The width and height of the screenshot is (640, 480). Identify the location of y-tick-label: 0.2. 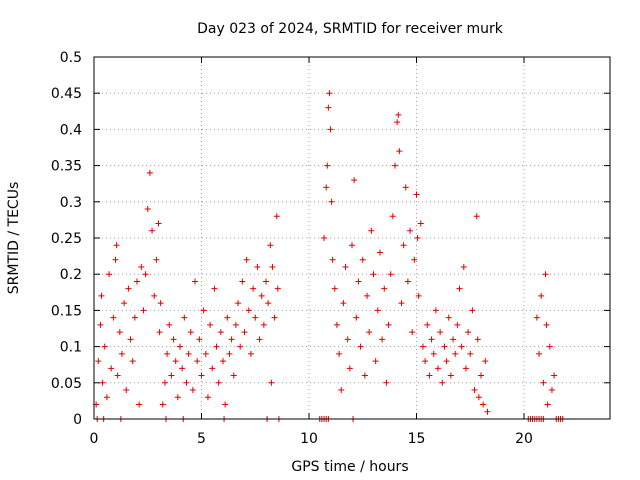
(71, 275).